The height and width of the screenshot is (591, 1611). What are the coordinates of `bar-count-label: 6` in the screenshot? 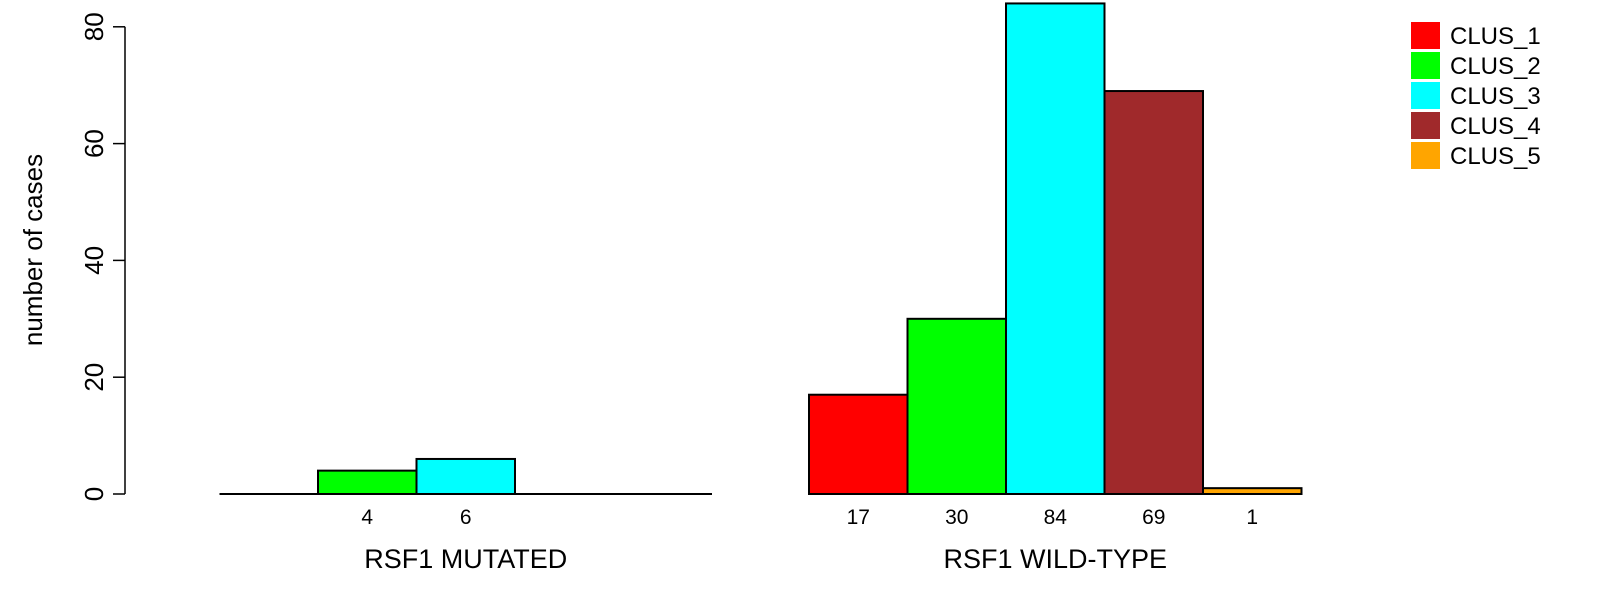 It's located at (466, 517).